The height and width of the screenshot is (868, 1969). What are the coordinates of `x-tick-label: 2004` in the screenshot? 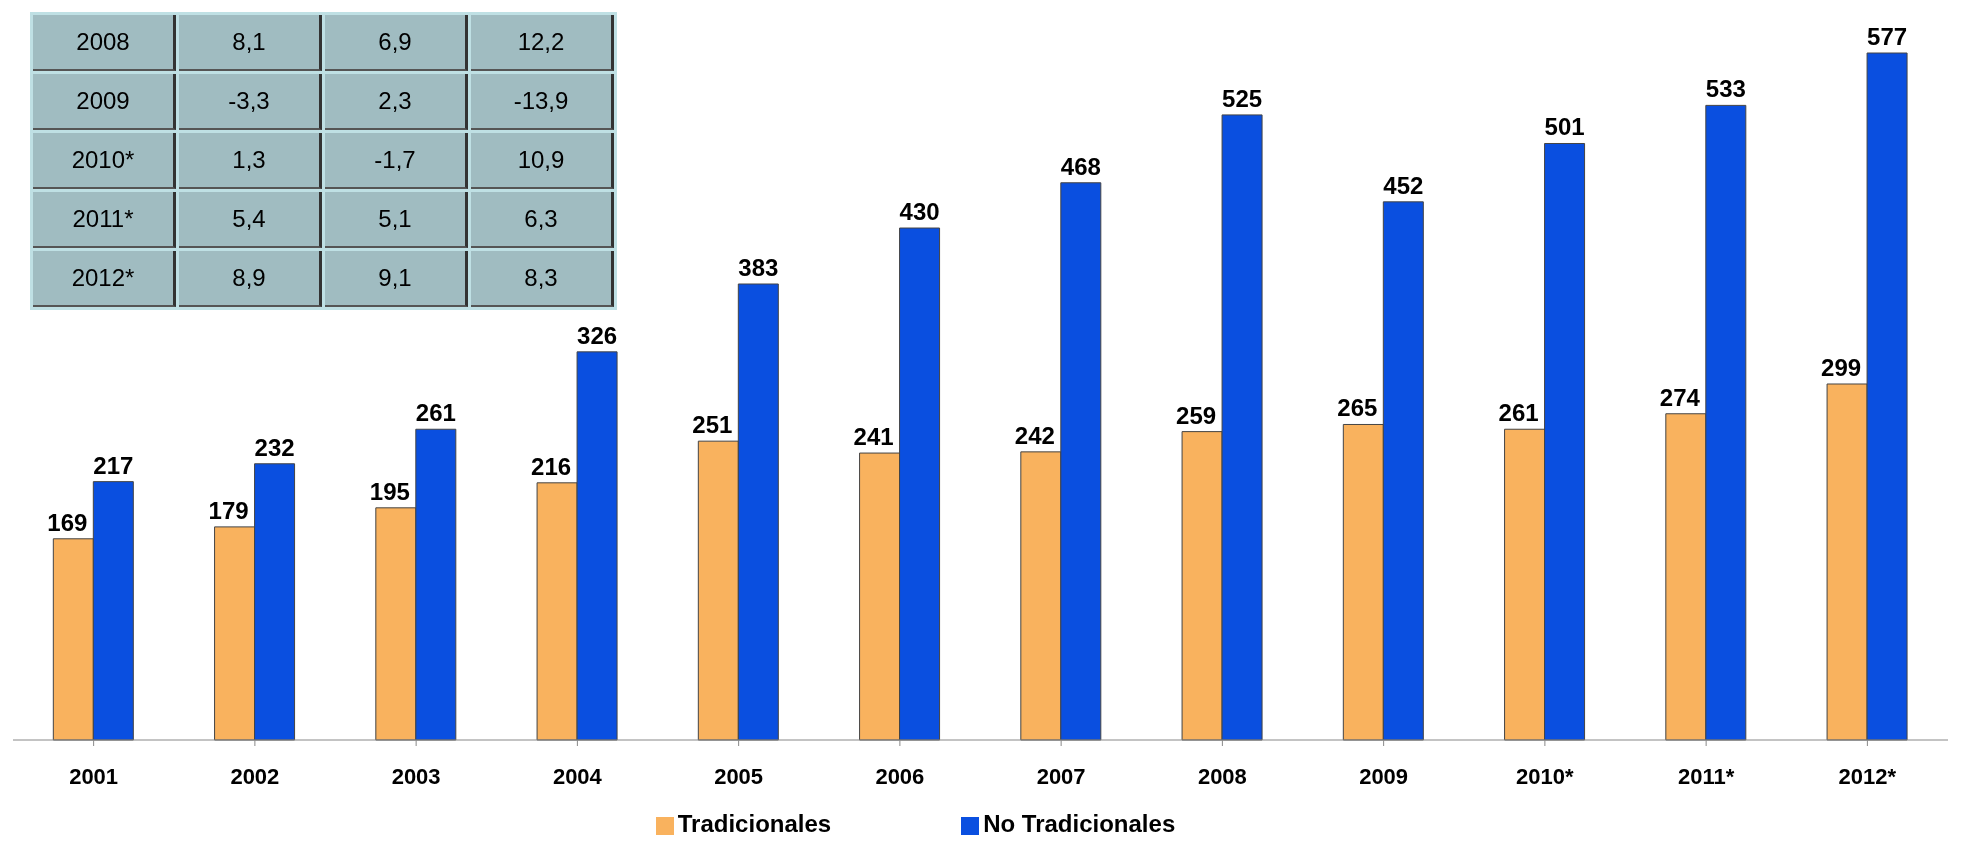 It's located at (577, 776).